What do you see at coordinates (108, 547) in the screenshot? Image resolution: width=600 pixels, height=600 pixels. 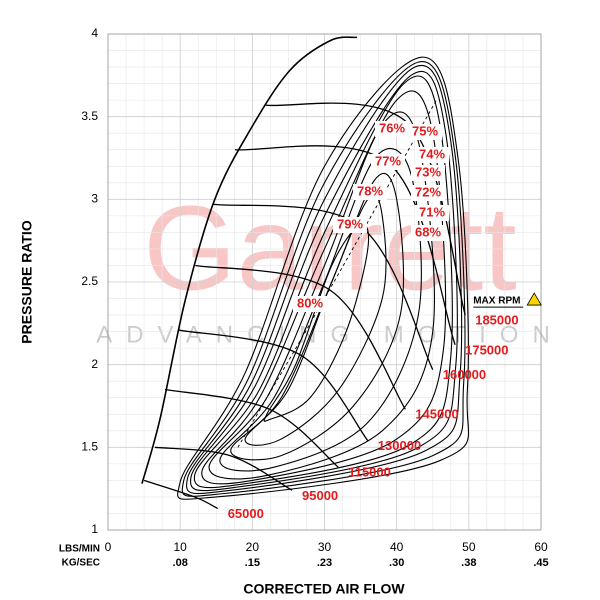 I see `x-tick-label: 0` at bounding box center [108, 547].